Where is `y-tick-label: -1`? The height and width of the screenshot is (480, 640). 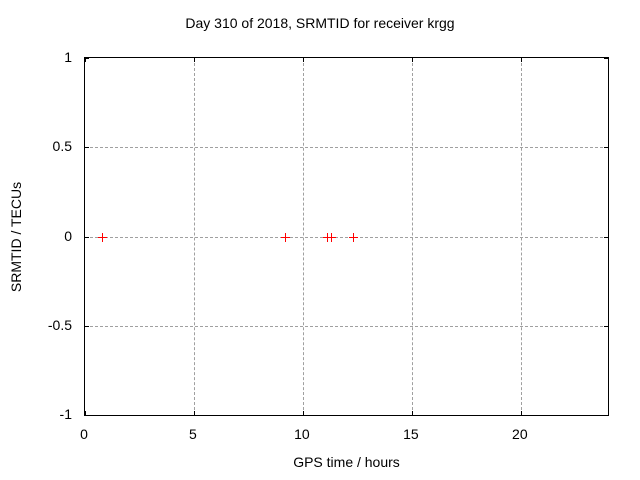
y-tick-label: -1 is located at coordinates (65, 414).